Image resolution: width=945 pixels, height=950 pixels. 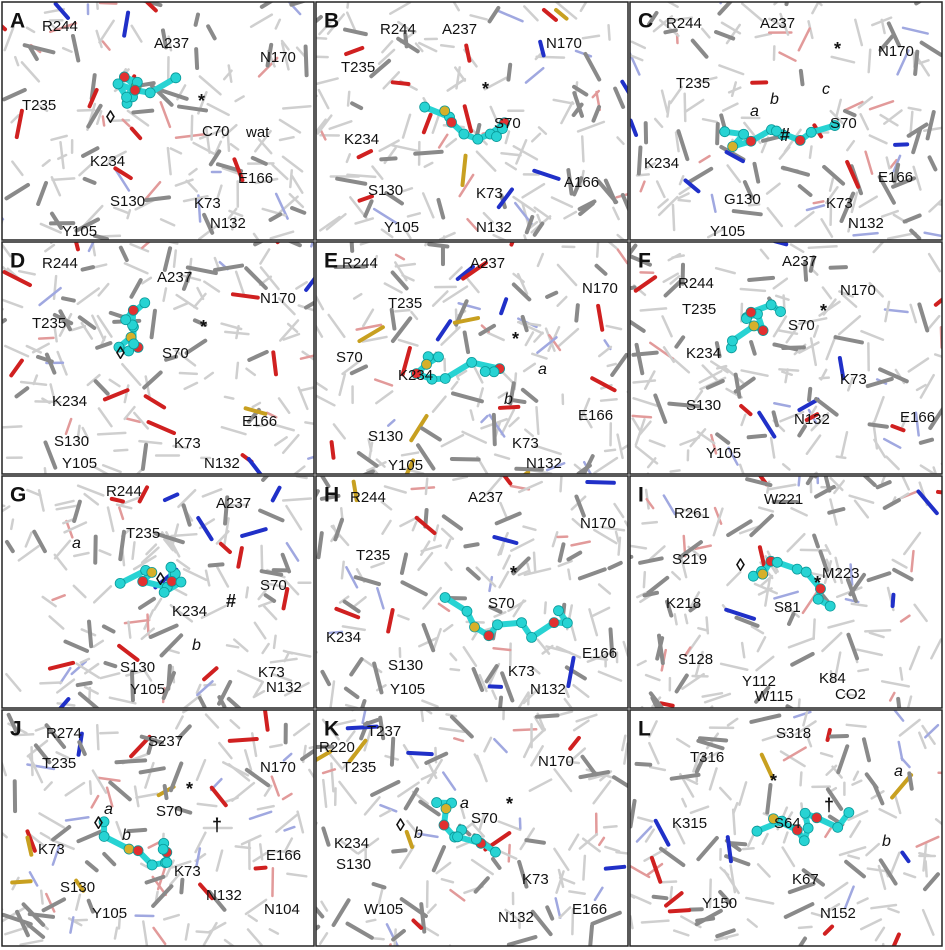 I want to click on residue-label: E166, so click(x=895, y=177).